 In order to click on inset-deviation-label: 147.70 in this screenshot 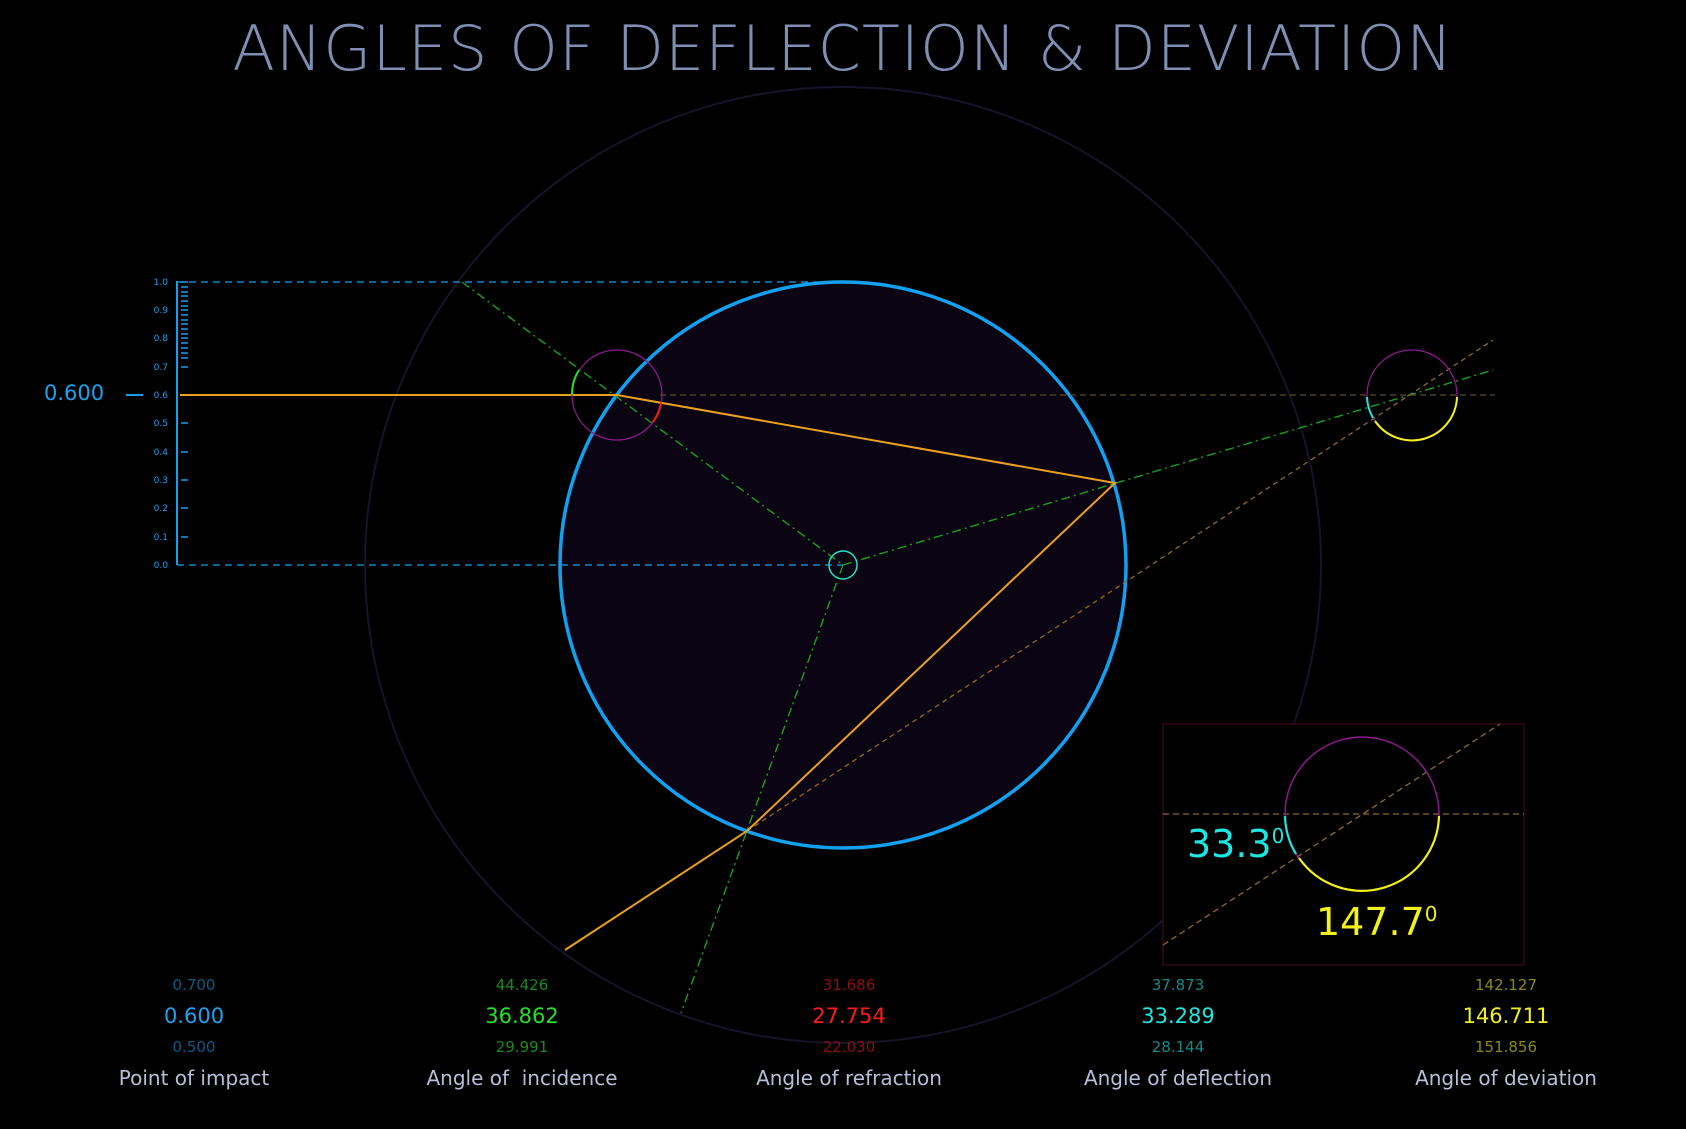, I will do `click(1377, 922)`.